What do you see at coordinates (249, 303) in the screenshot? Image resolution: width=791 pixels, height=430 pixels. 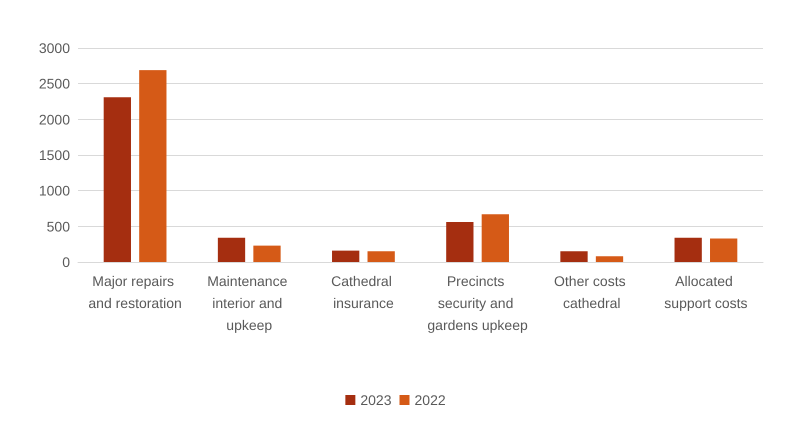 I see `x-tick-label: Maintenance interior and upkeep` at bounding box center [249, 303].